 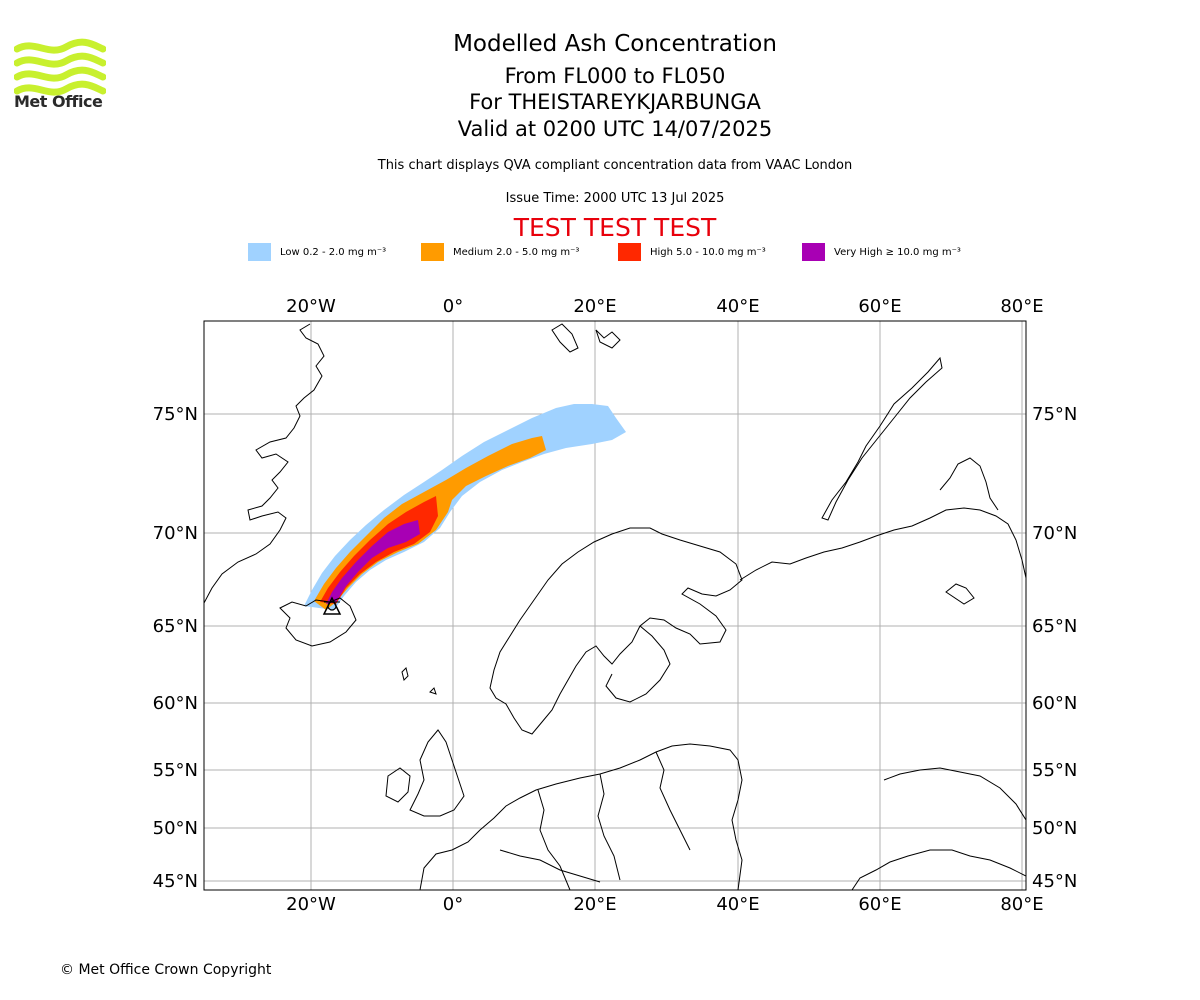 I want to click on lon-tick-bottom: 20°W, so click(x=311, y=904).